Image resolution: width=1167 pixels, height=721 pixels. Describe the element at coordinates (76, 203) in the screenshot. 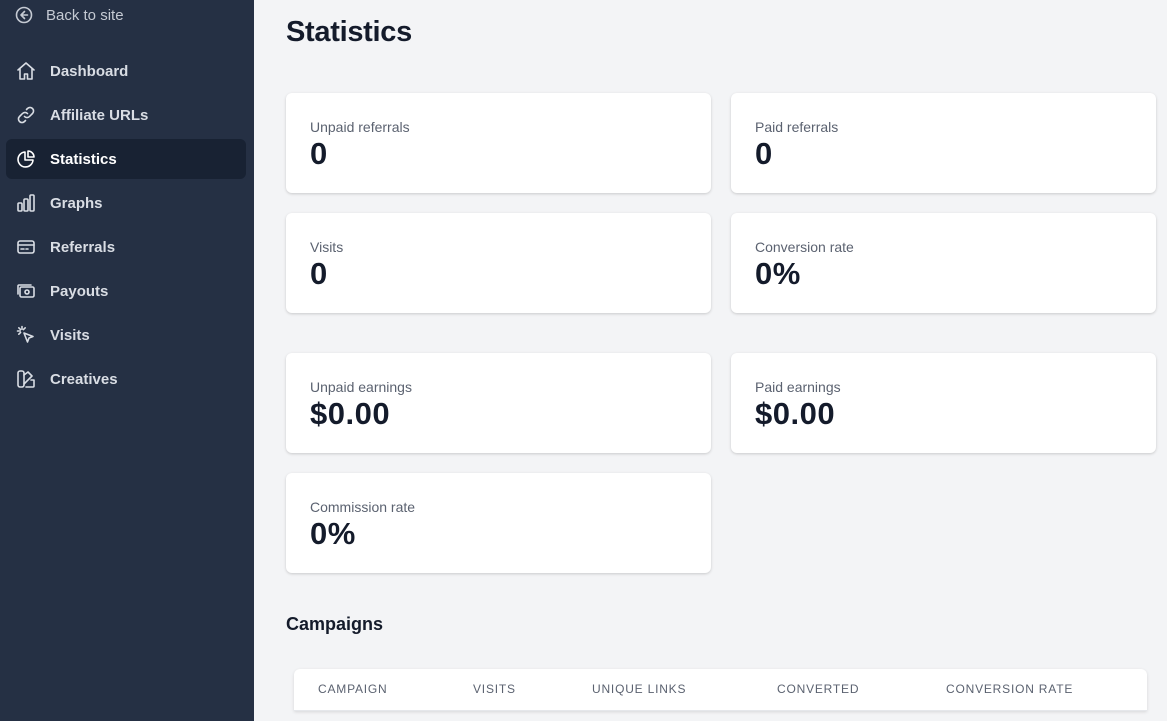

I see `sidebar-item-label: Graphs` at that location.